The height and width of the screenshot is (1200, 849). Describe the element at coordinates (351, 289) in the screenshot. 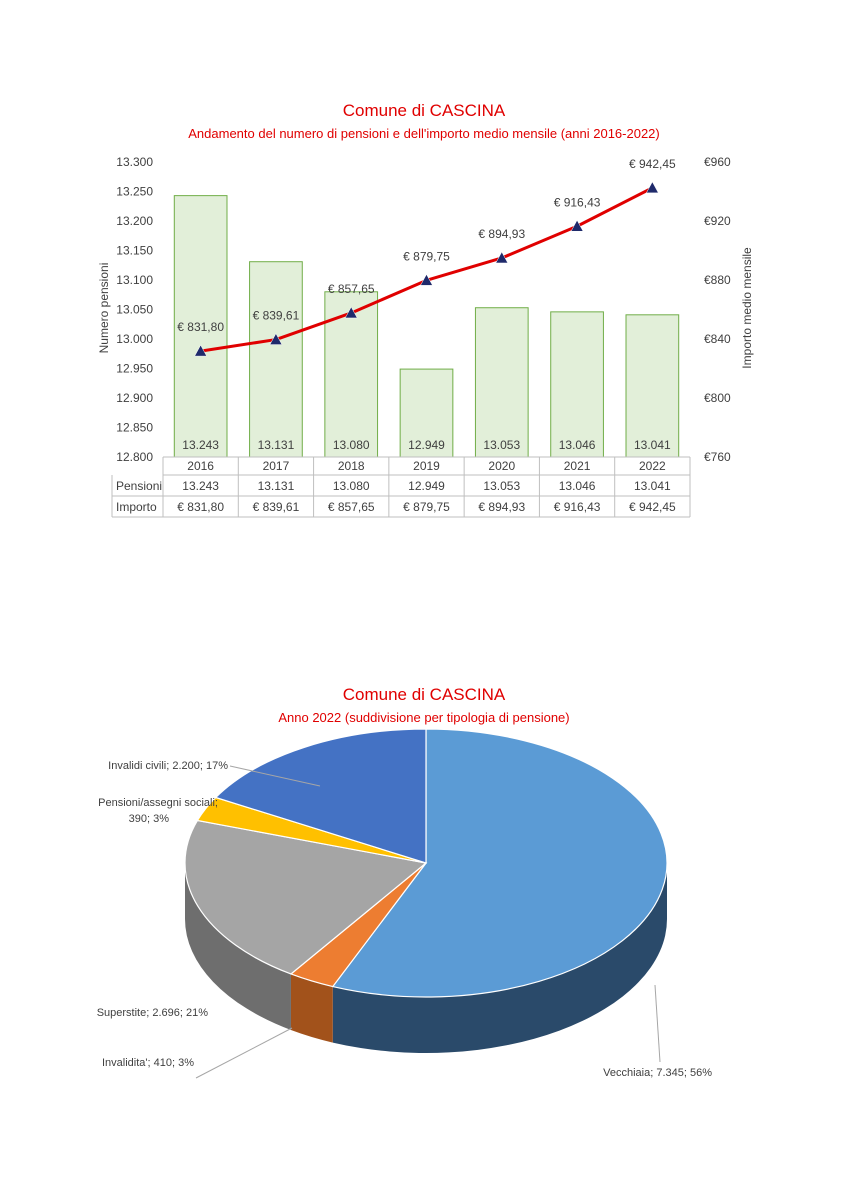

I see `line-value-label: € 857,65` at that location.